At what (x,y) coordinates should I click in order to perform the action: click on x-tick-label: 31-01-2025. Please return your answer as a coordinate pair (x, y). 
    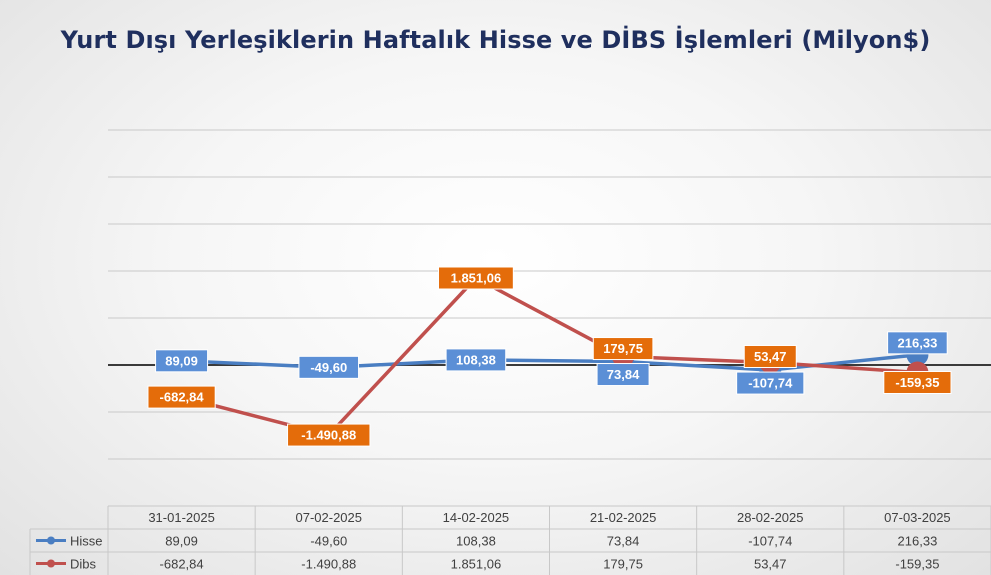
    Looking at the image, I should click on (181, 517).